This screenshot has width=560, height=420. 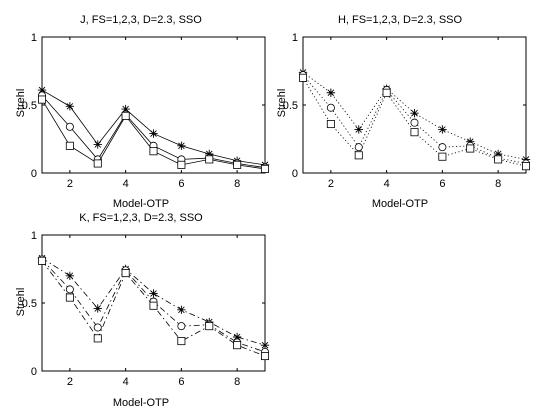 I want to click on subplot-h-ytick-label: 0, so click(x=295, y=174).